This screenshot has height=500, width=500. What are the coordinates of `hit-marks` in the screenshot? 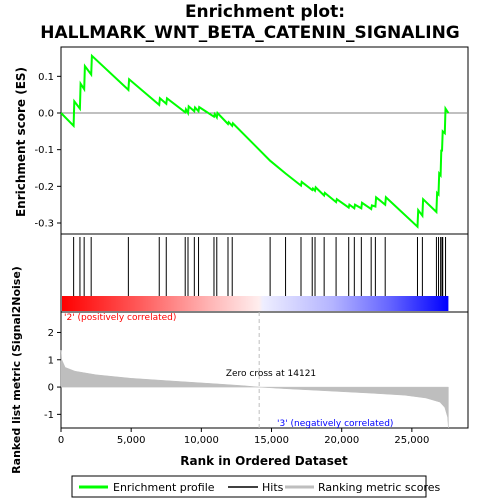 It's located at (260, 266).